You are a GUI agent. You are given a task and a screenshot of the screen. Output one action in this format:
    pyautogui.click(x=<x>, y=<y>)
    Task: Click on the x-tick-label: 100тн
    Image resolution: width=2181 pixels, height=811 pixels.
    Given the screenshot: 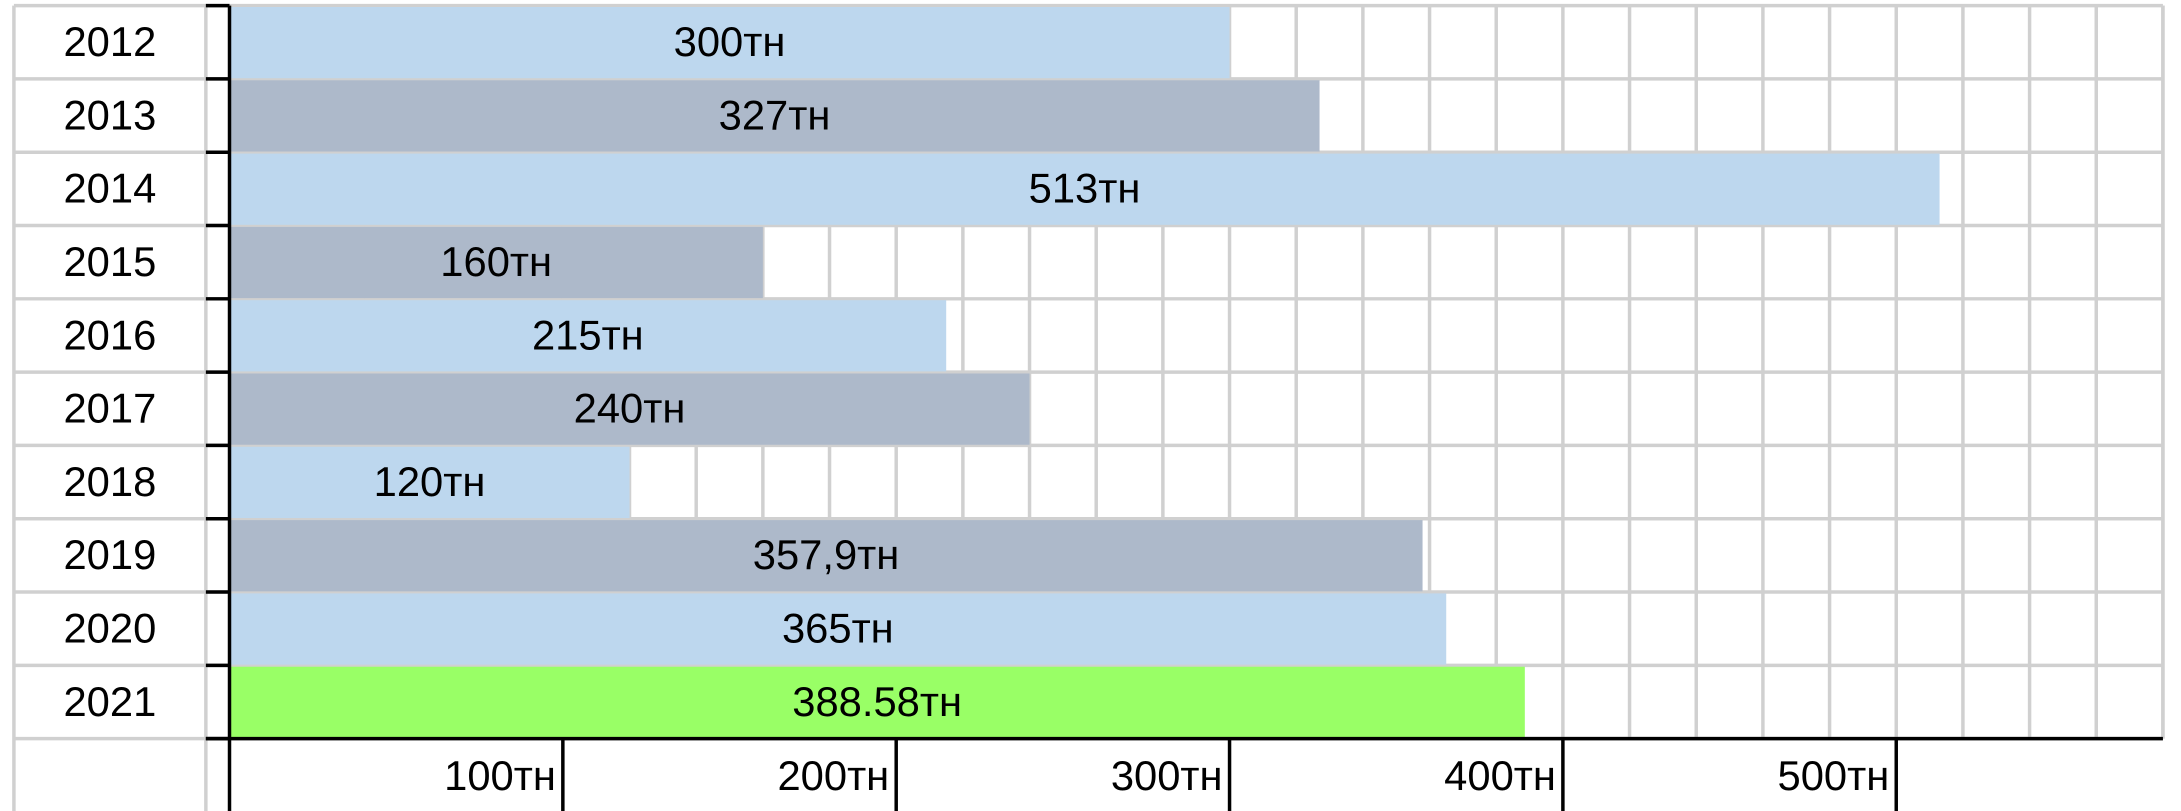 What is the action you would take?
    pyautogui.click(x=500, y=775)
    